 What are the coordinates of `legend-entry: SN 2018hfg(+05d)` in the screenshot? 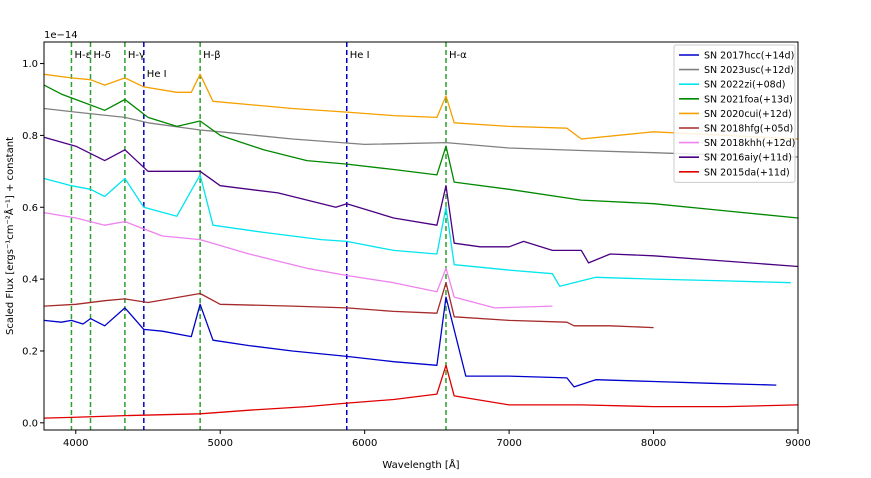 It's located at (748, 129).